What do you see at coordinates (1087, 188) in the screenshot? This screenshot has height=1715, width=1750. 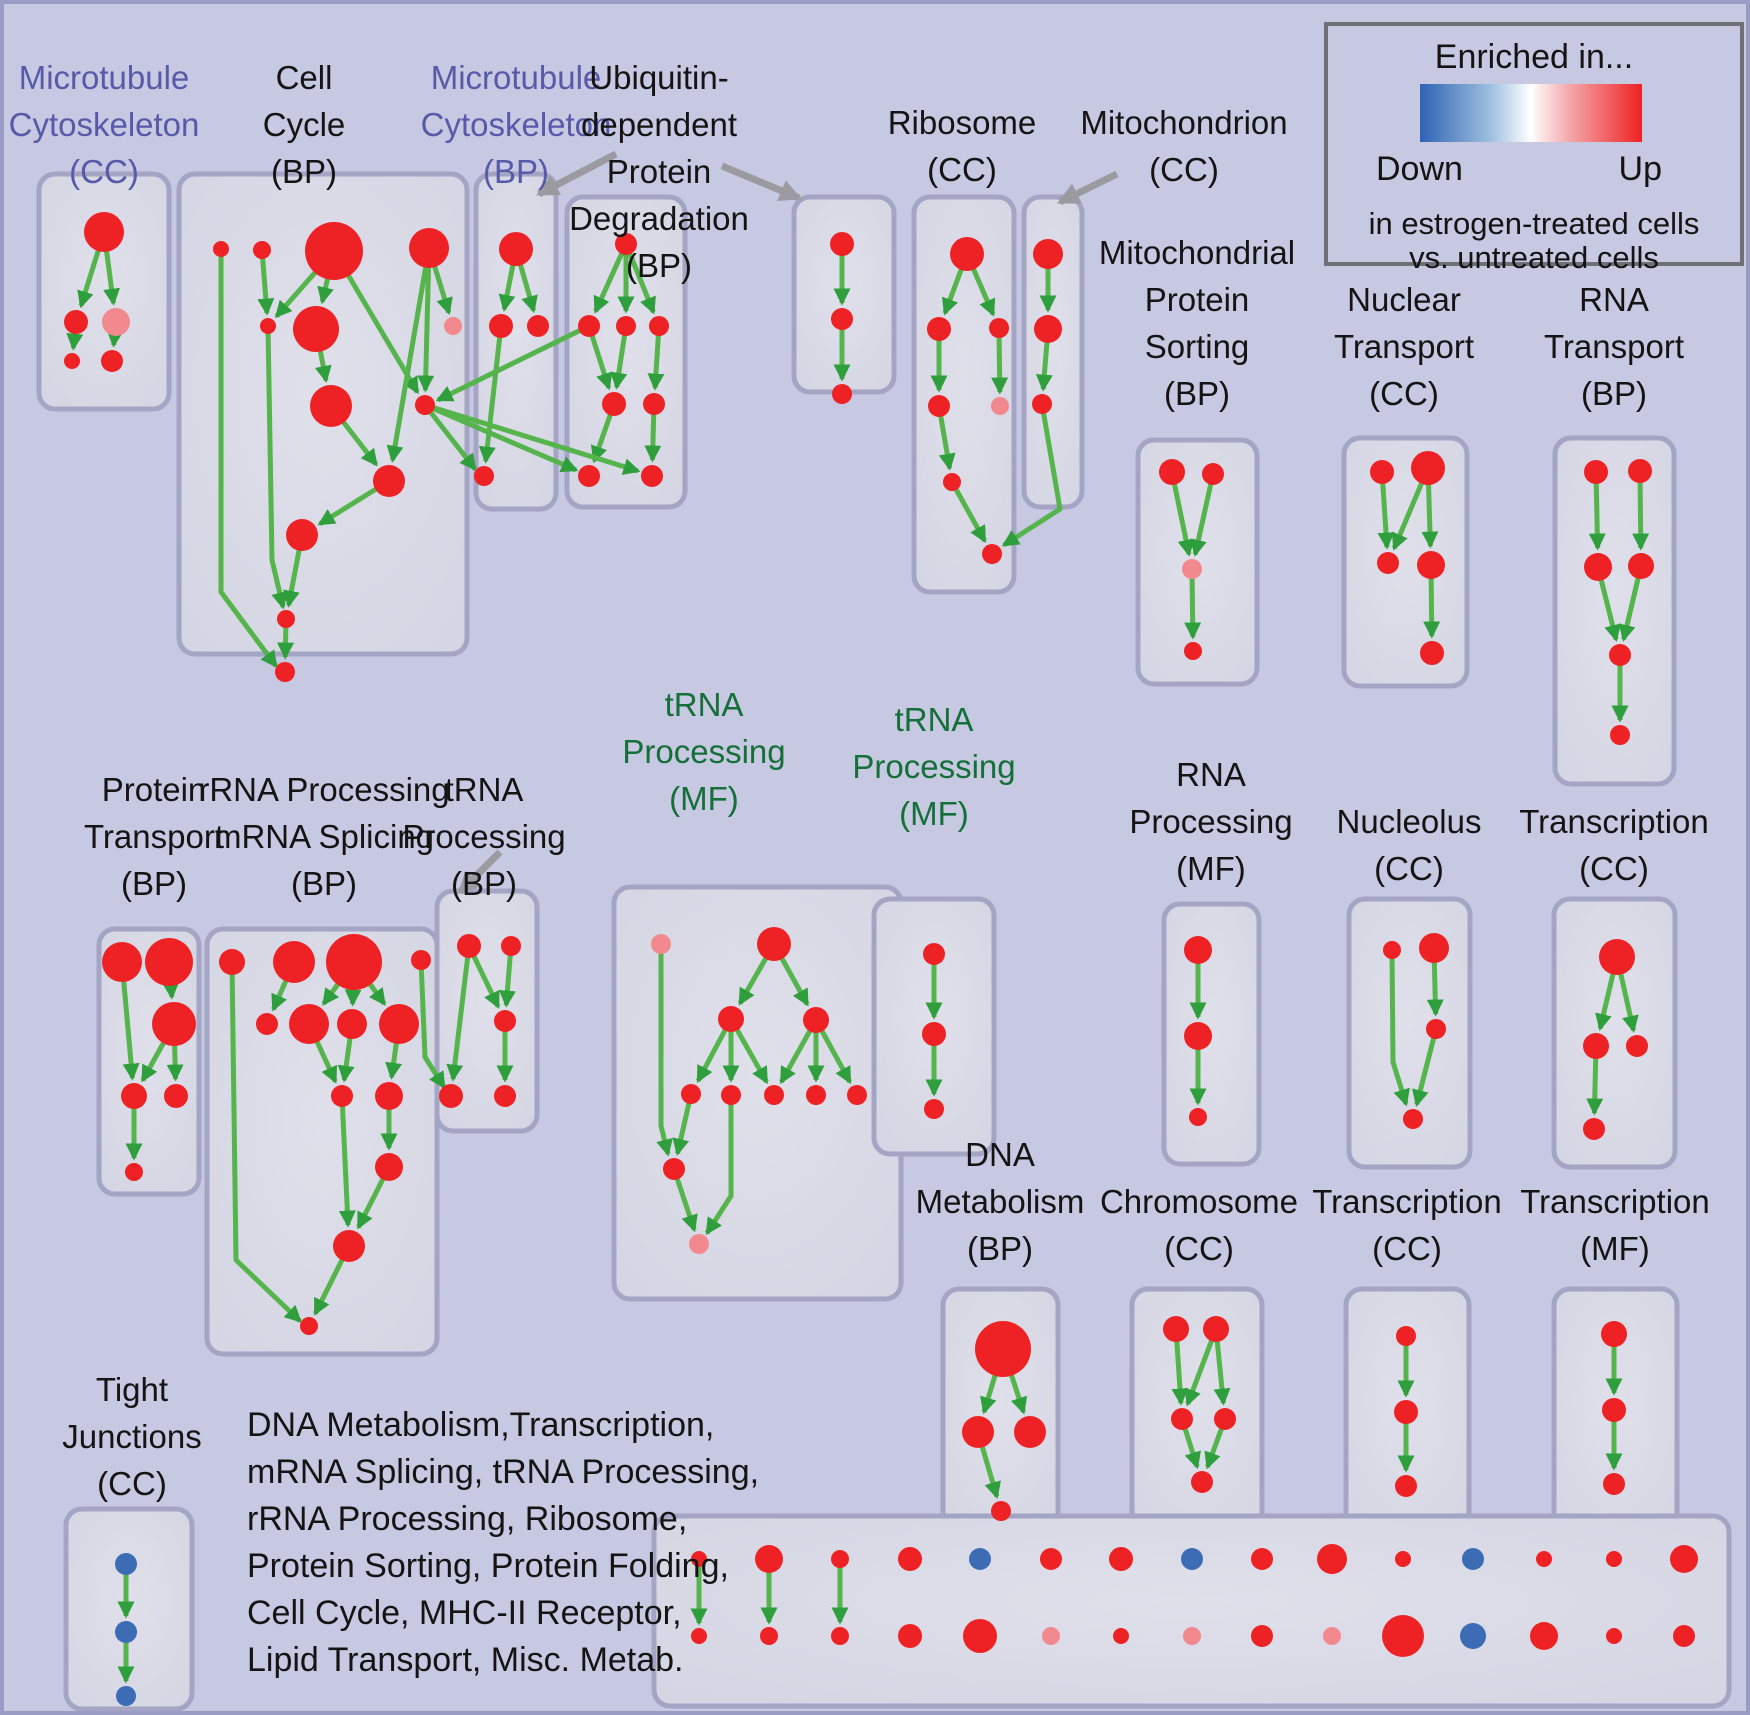 I see `annotation-arrow` at bounding box center [1087, 188].